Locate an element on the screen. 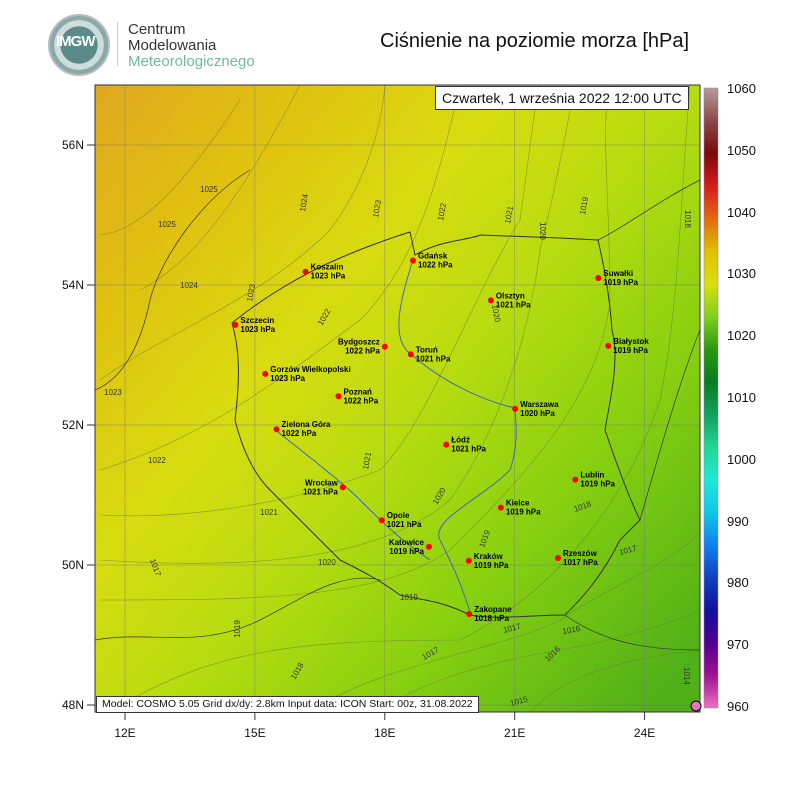 Image resolution: width=800 pixels, height=800 pixels. org-line-1: Centrum is located at coordinates (157, 29).